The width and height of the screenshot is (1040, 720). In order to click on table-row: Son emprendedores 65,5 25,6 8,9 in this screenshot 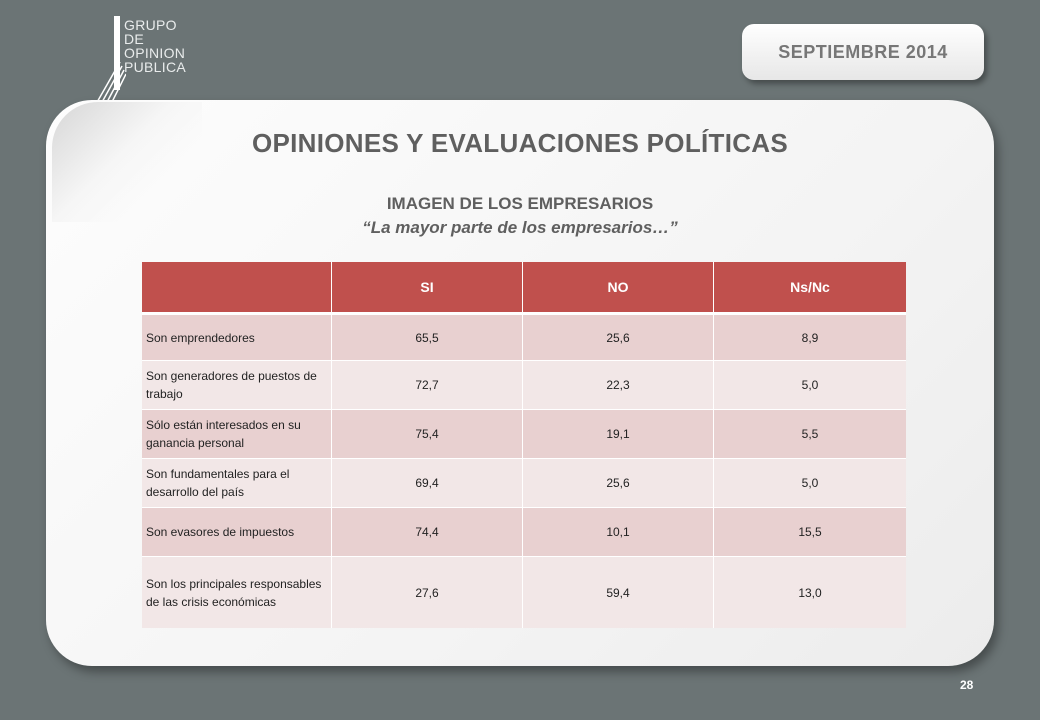, I will do `click(524, 337)`.